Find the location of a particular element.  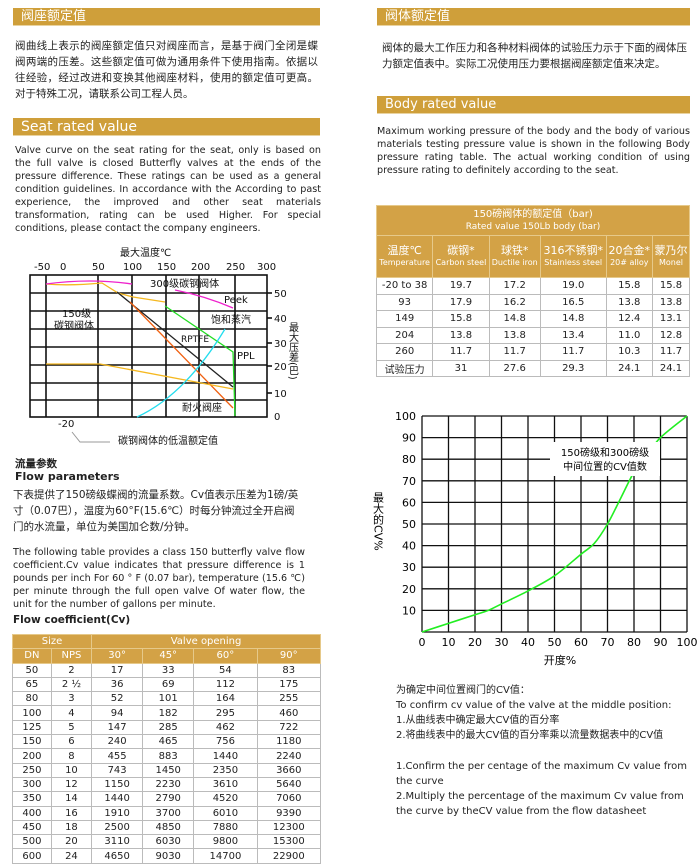

table-row: 600 24 4650 9030 14700 22900 is located at coordinates (167, 856).